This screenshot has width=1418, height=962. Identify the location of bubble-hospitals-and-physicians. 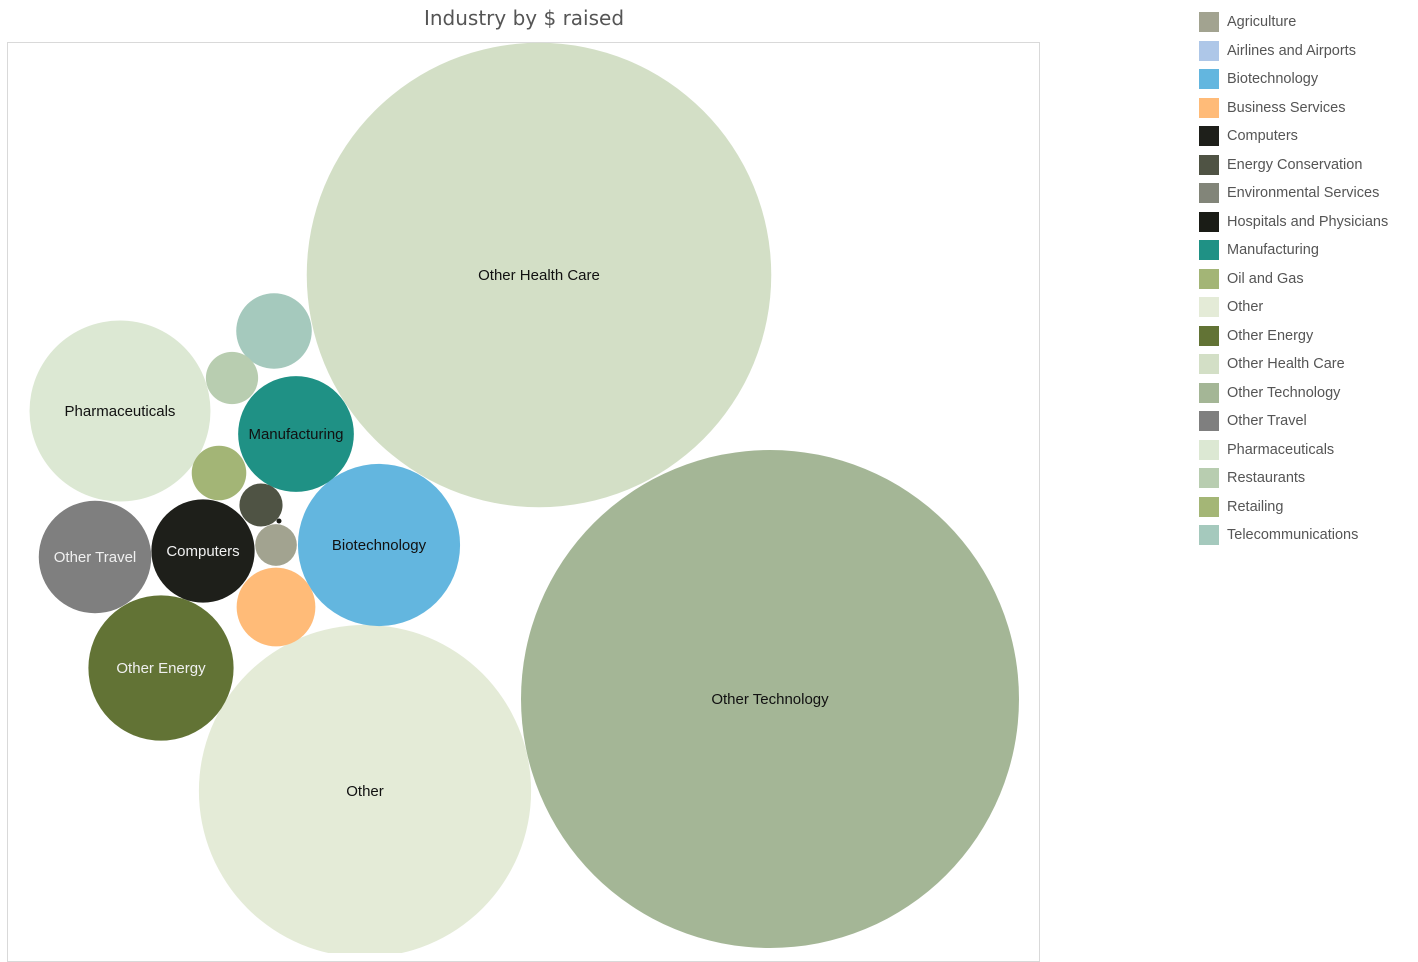
(279, 521).